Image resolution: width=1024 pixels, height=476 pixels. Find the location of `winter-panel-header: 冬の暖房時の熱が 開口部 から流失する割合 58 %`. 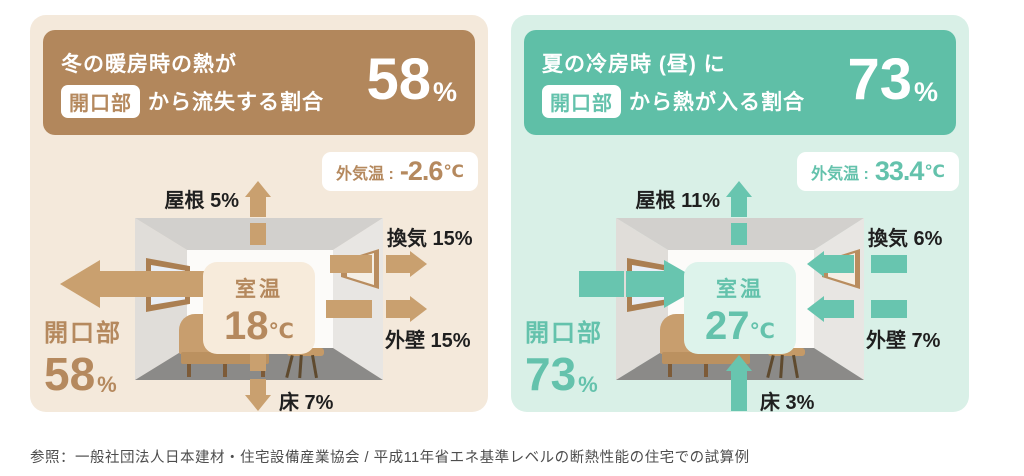

winter-panel-header: 冬の暖房時の熱が 開口部 から流失する割合 58 % is located at coordinates (259, 82).